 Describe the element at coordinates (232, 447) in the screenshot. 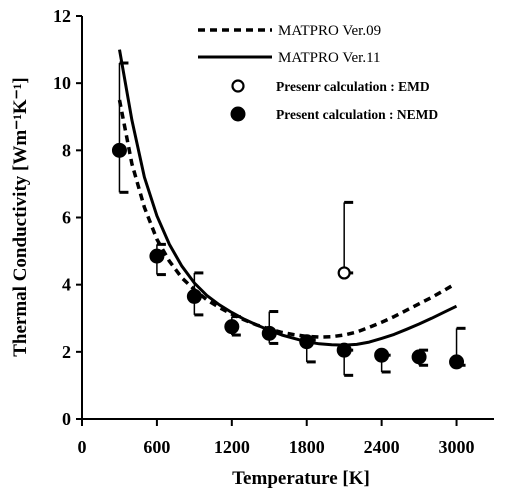

I see `x-tick-label: 1200` at that location.